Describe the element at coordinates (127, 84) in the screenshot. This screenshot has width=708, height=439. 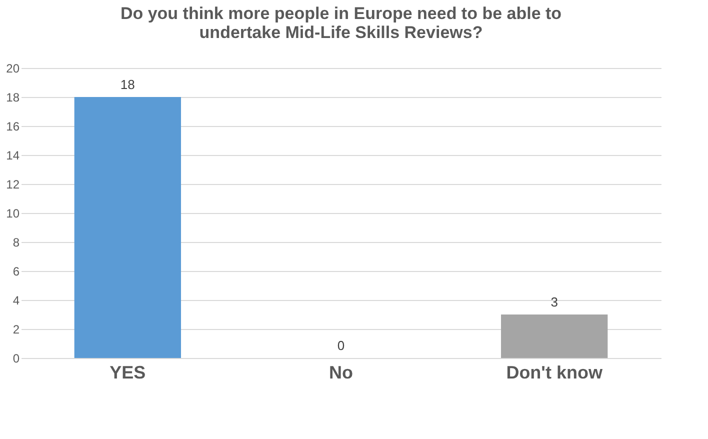
I see `data-label: 18` at that location.